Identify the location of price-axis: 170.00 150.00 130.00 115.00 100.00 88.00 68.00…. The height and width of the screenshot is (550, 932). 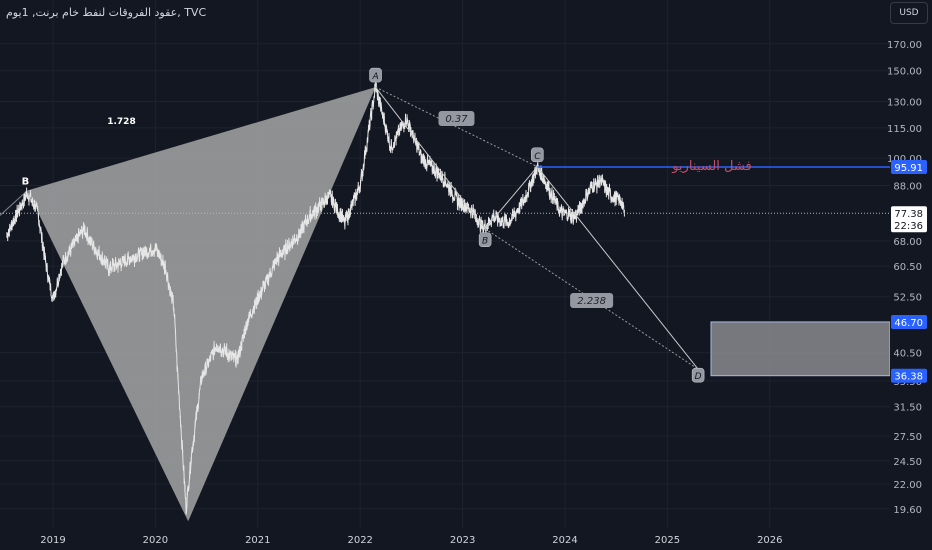
(909, 275).